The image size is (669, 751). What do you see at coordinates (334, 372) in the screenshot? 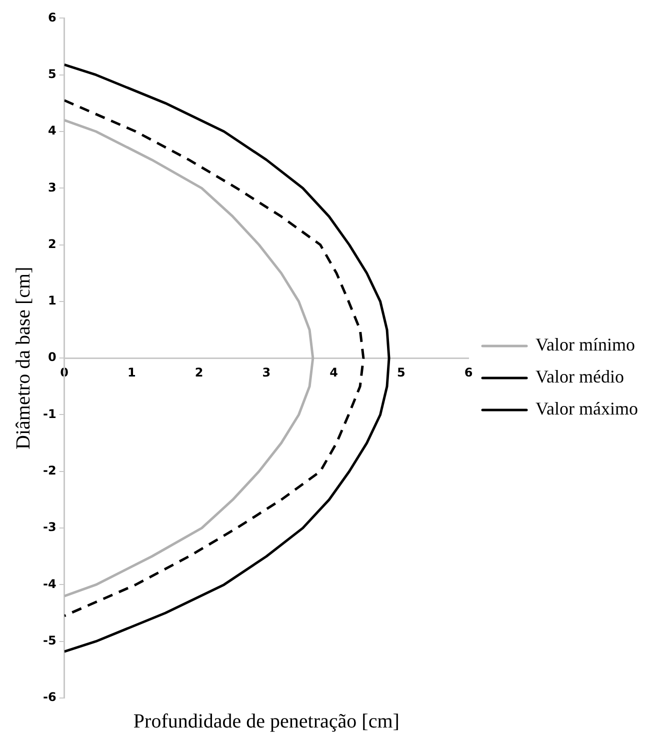
I see `x-tick-label: 4` at bounding box center [334, 372].